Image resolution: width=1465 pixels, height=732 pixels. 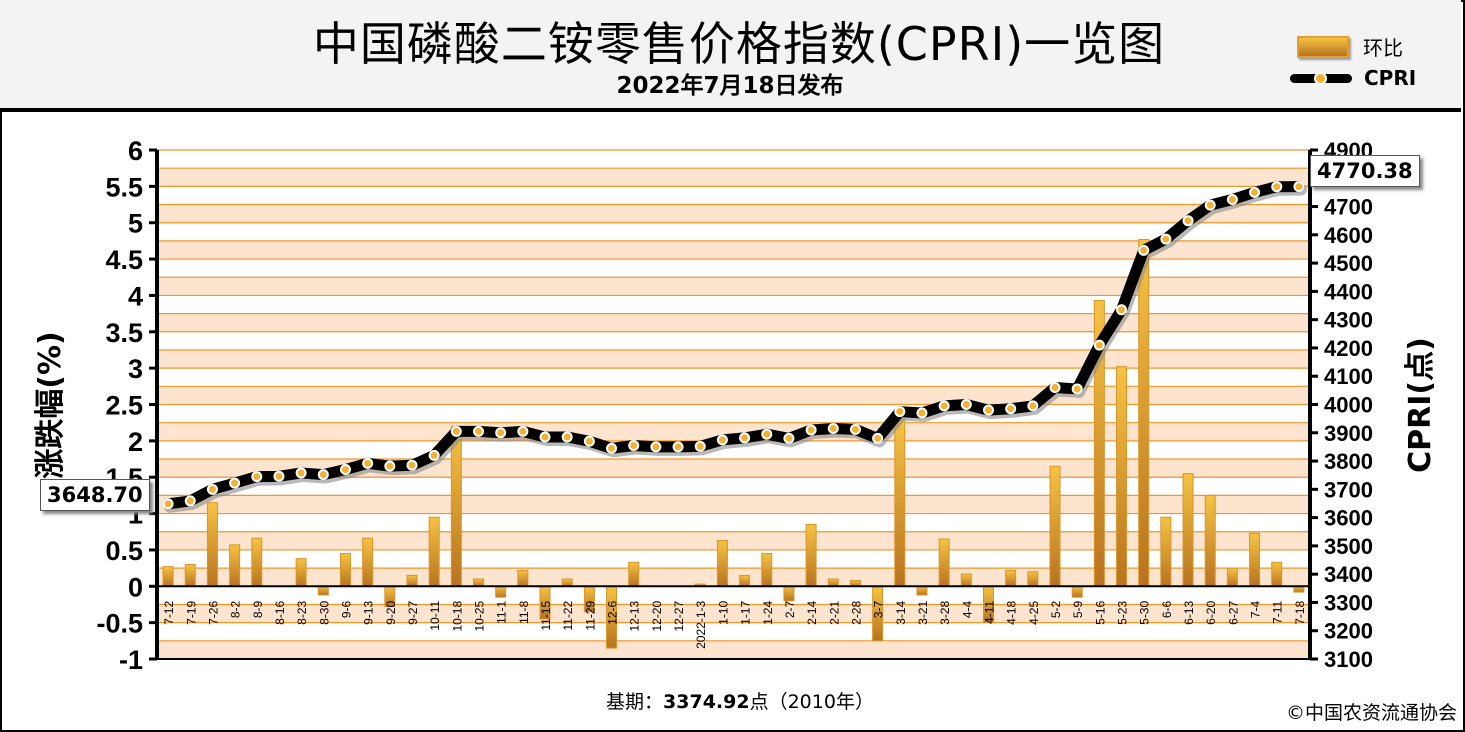 I want to click on category-label: 9-20, so click(x=391, y=613).